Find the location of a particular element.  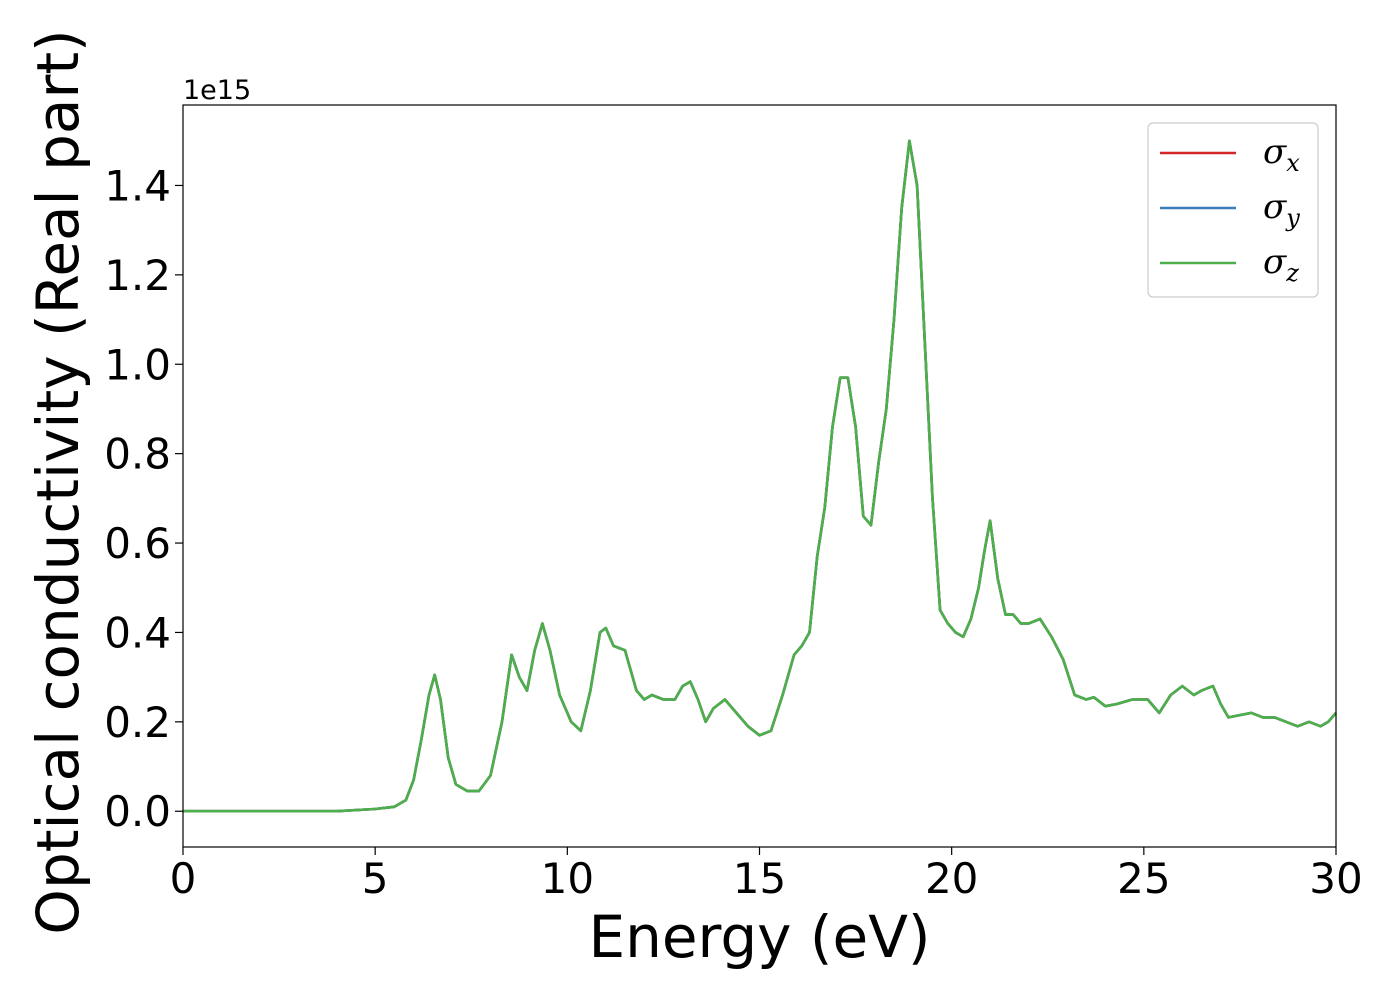

legend-label: σz is located at coordinates (1281, 264).